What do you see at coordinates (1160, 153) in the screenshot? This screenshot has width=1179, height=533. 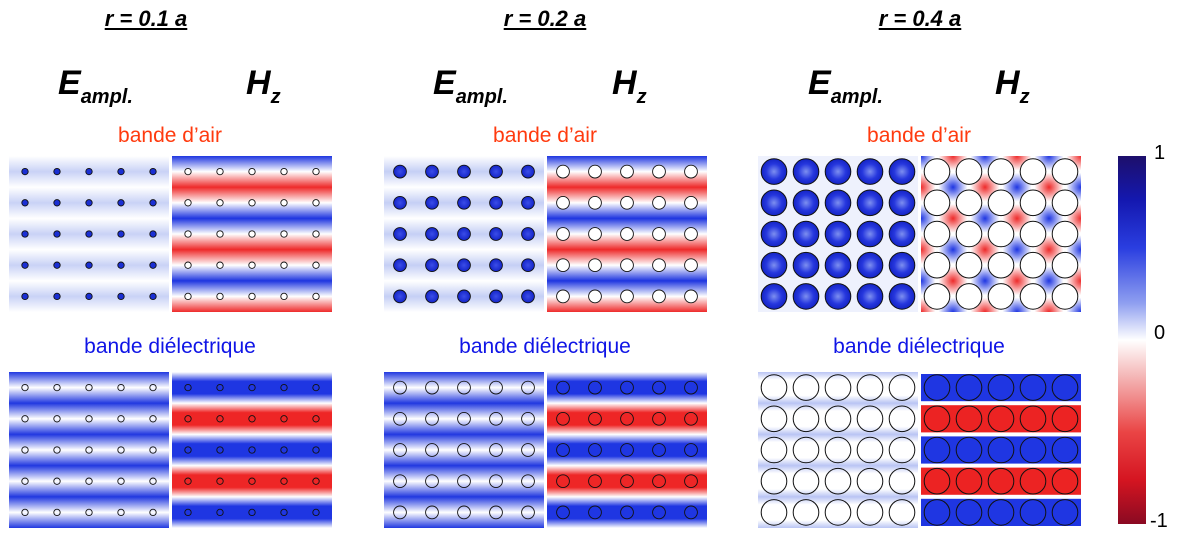 I see `colorbar-max-label: 1` at bounding box center [1160, 153].